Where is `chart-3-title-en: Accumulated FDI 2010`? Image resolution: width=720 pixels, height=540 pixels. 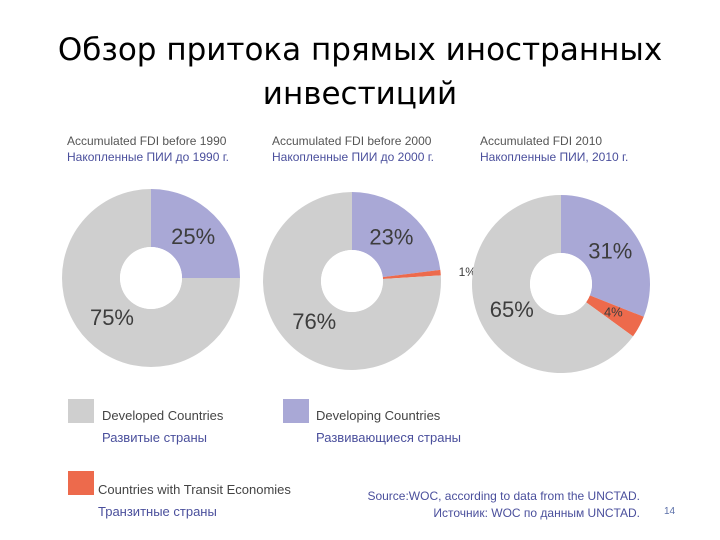 chart-3-title-en: Accumulated FDI 2010 is located at coordinates (541, 141).